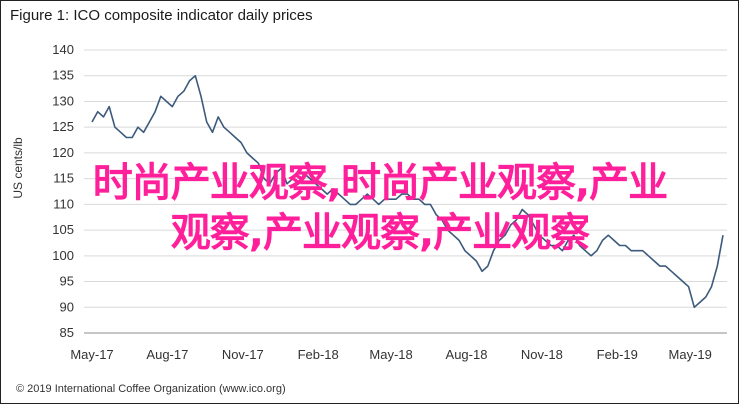 This screenshot has height=404, width=739. I want to click on y-tick-label: 95, so click(67, 281).